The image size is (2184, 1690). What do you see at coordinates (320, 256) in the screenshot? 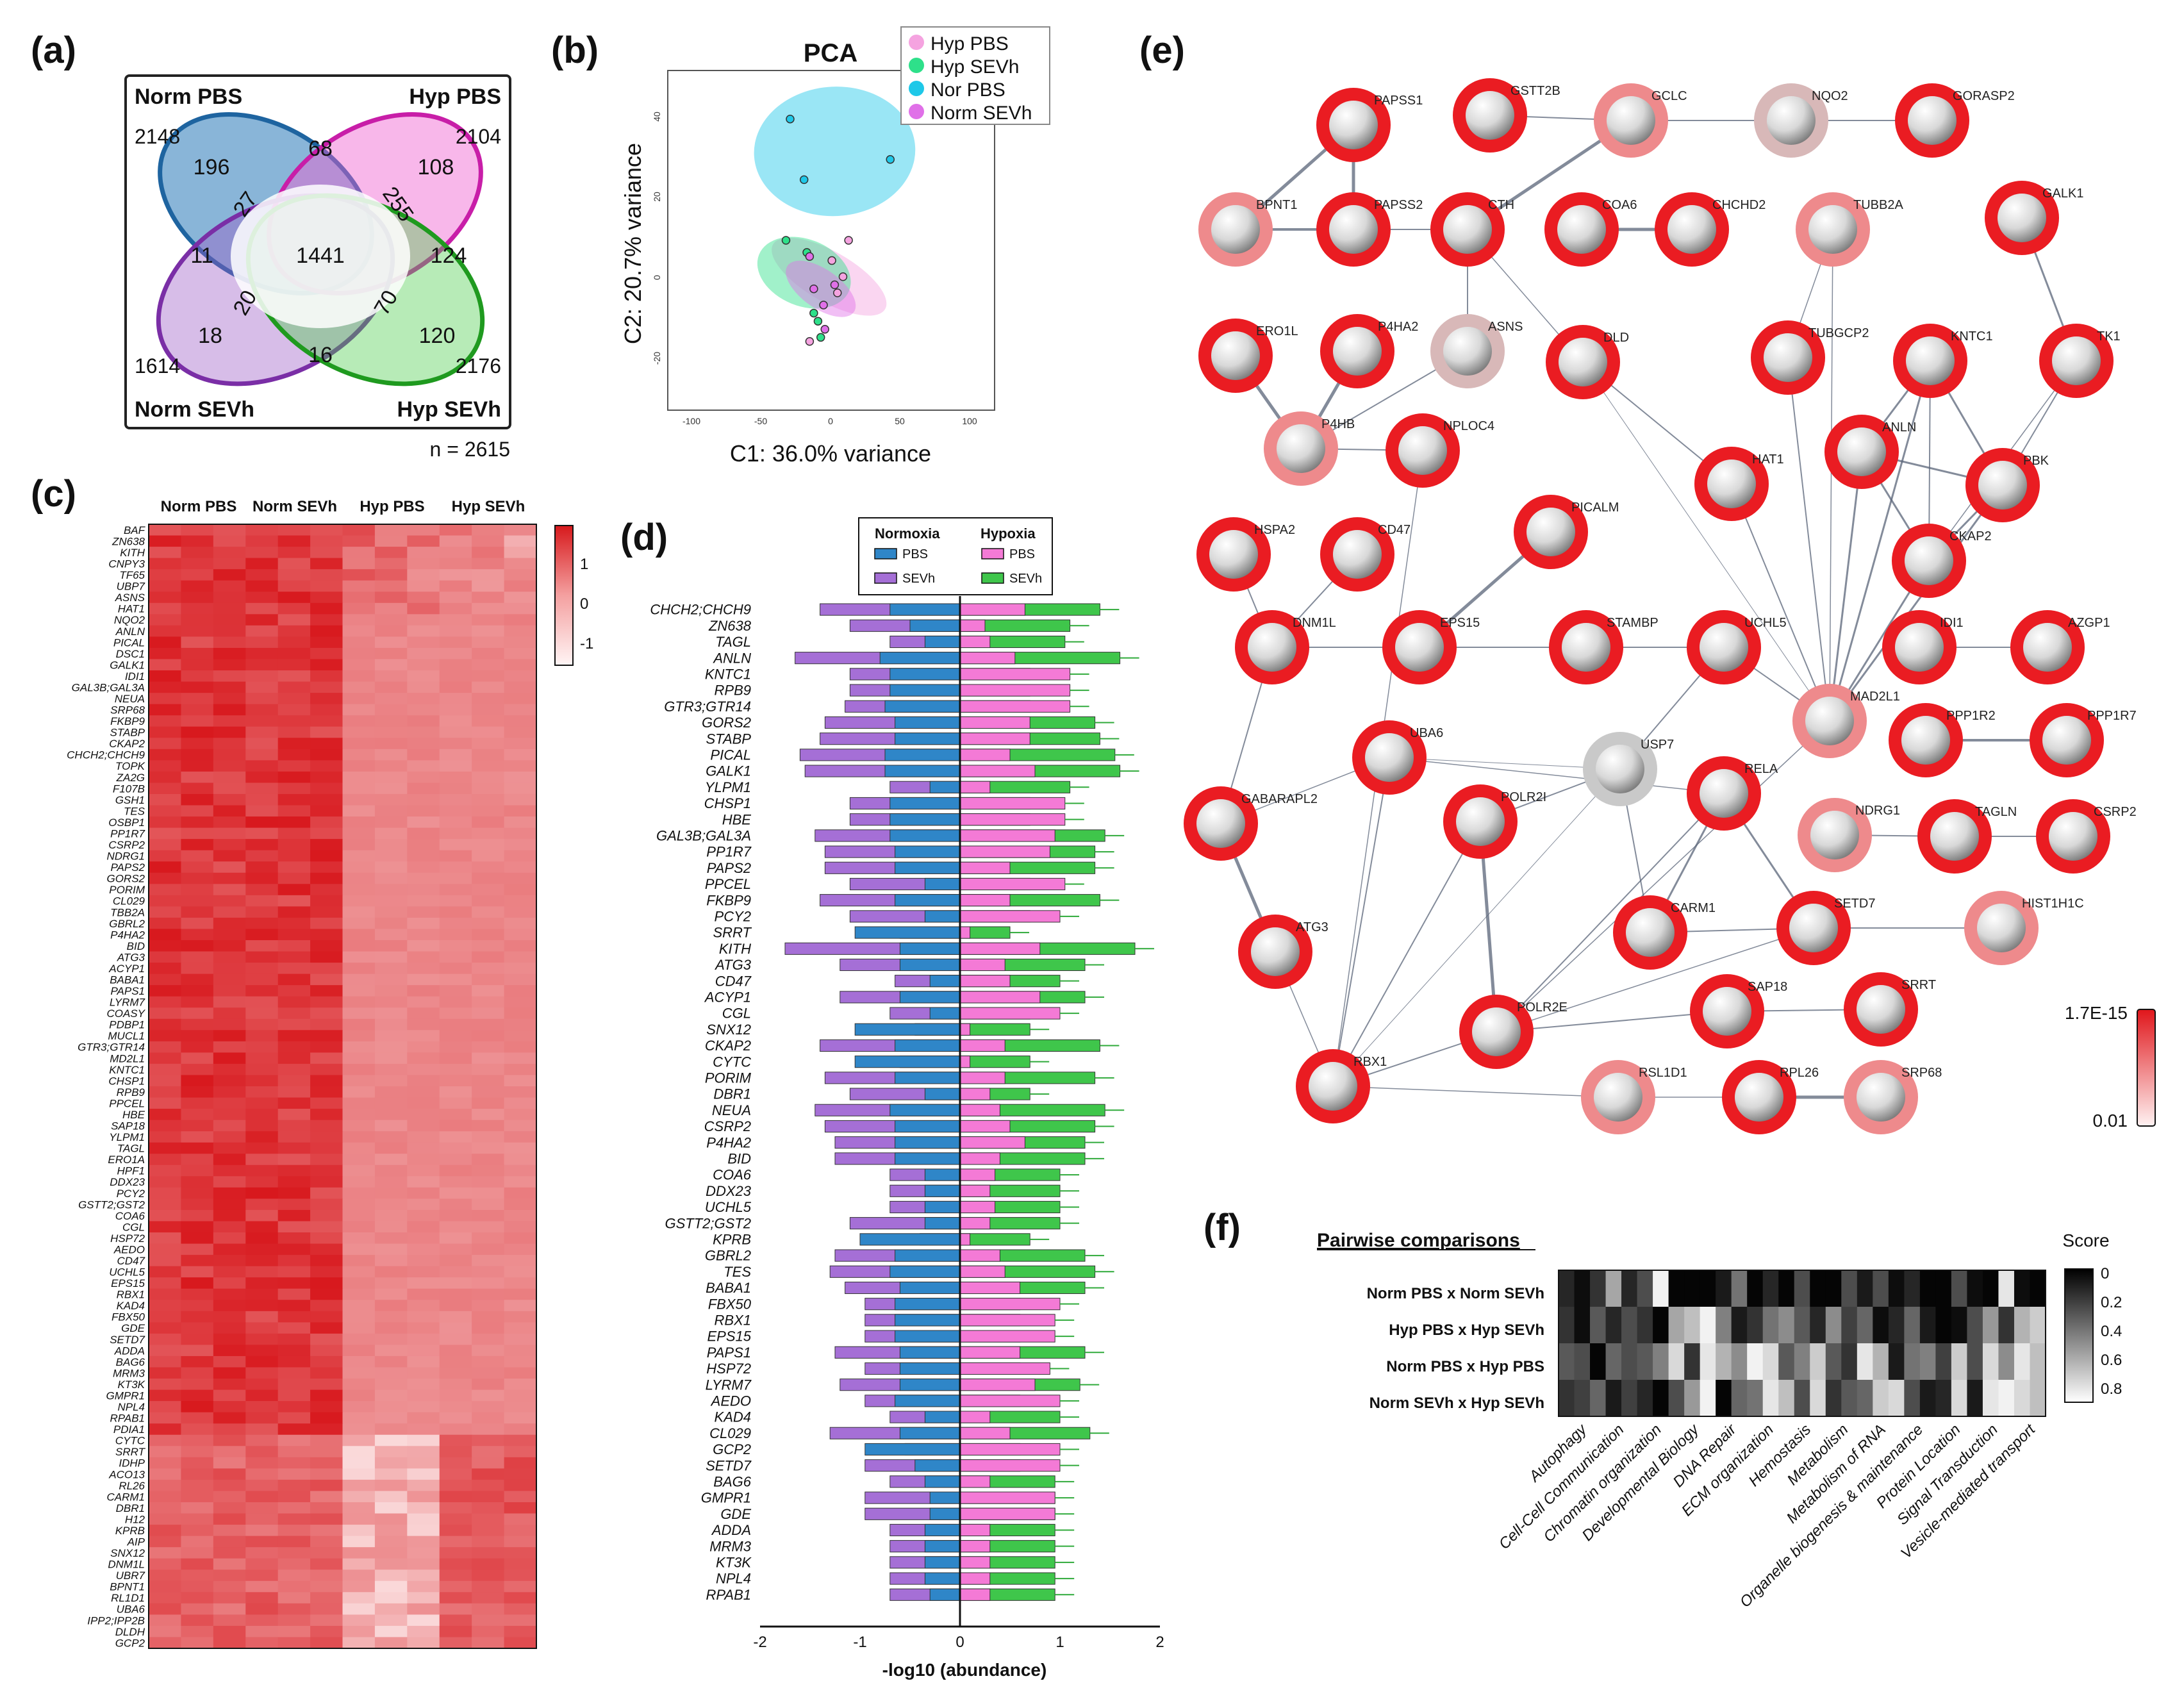
I see `venn-region: 1441` at bounding box center [320, 256].